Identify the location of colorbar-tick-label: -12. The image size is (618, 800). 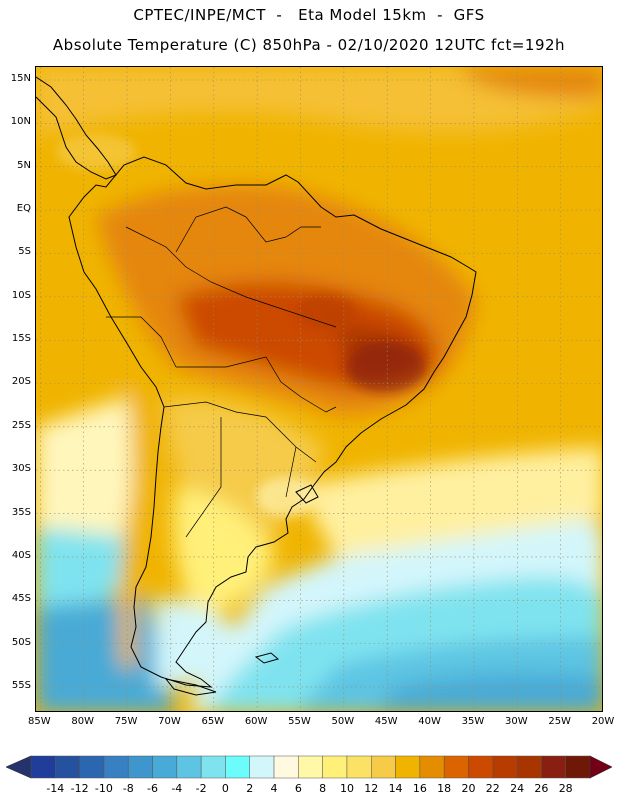
(79, 788).